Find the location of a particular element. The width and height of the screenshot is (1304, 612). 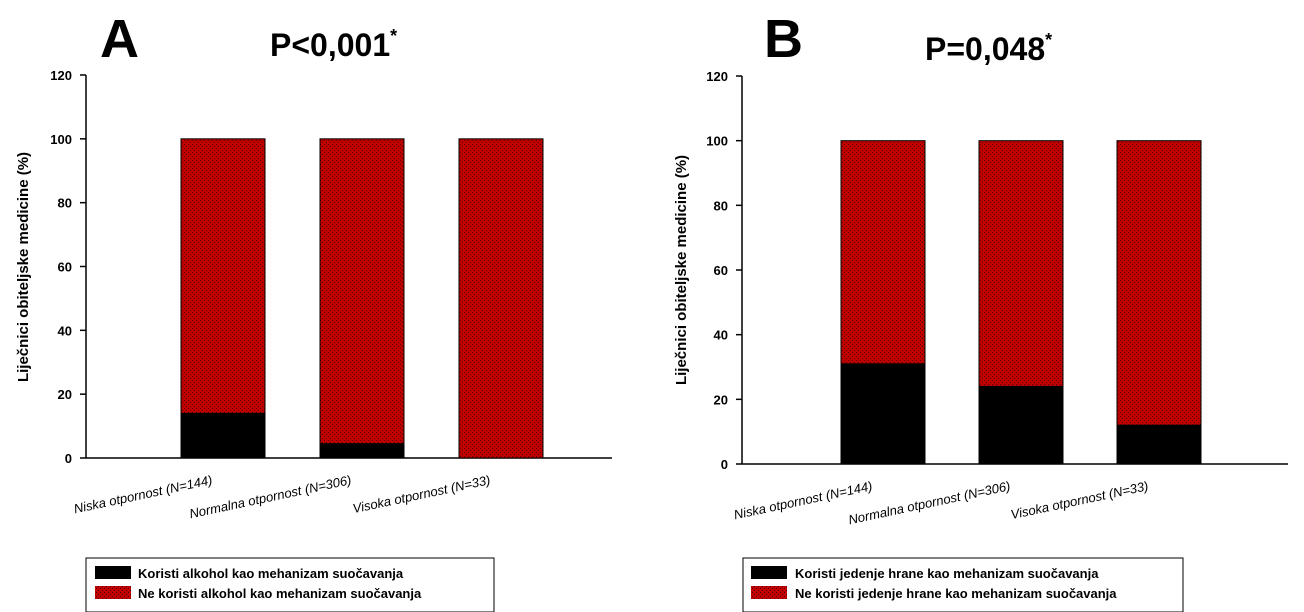

panel-a-ytick-label: 60 is located at coordinates (65, 267).